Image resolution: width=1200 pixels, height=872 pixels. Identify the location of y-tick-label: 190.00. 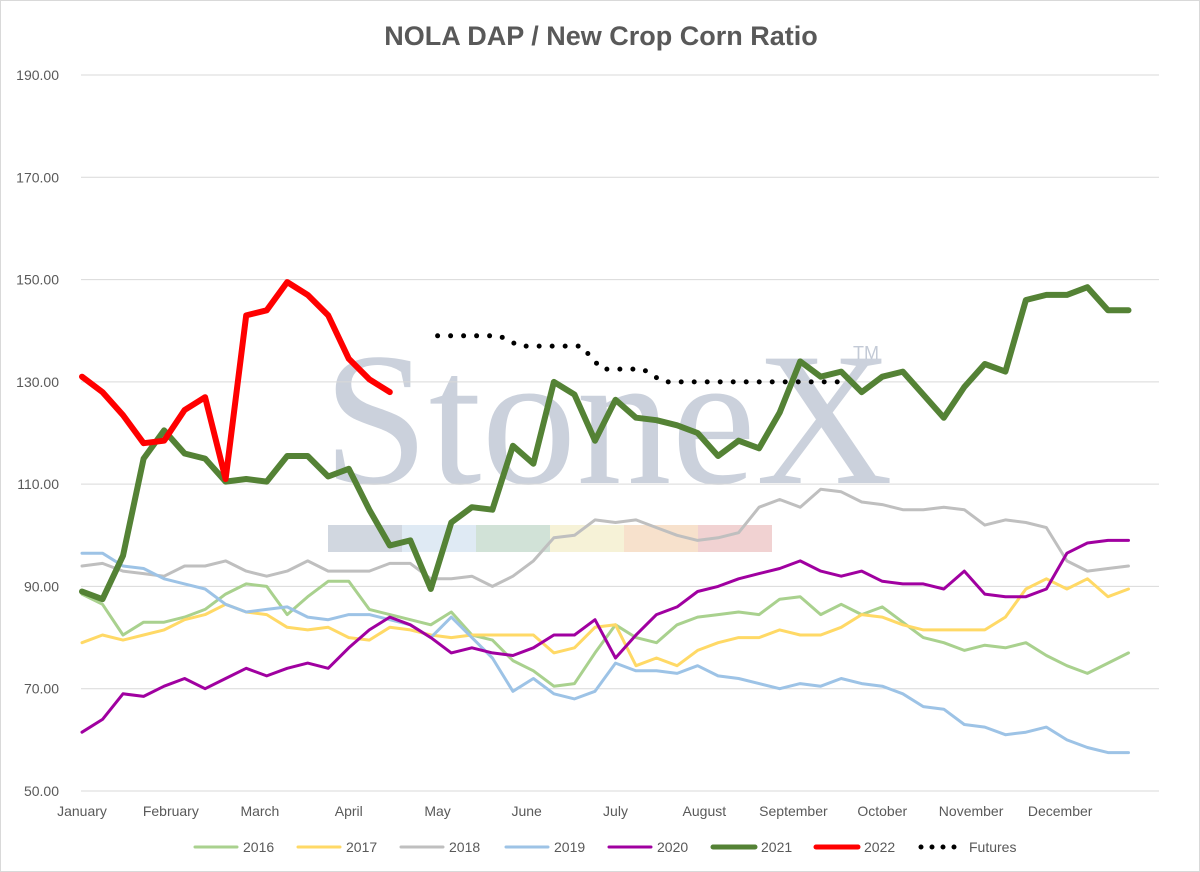
(37, 75).